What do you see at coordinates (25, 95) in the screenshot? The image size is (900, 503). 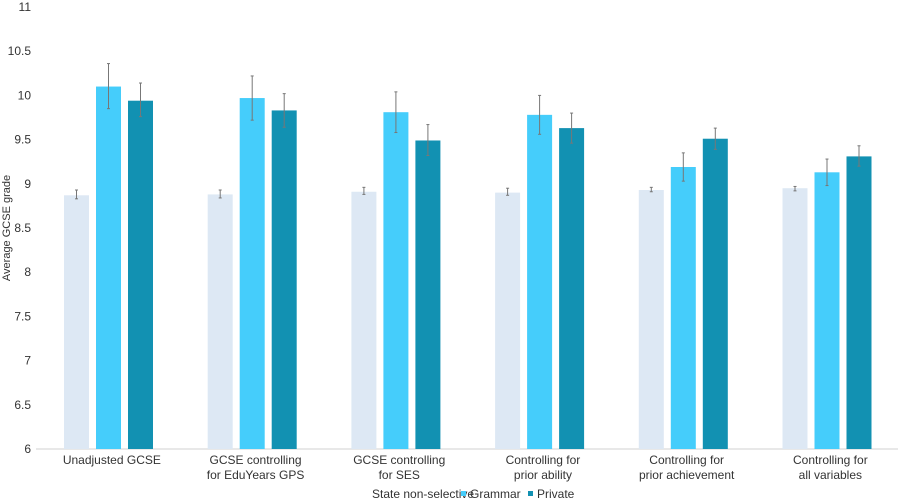 I see `y-tick-label: 10` at bounding box center [25, 95].